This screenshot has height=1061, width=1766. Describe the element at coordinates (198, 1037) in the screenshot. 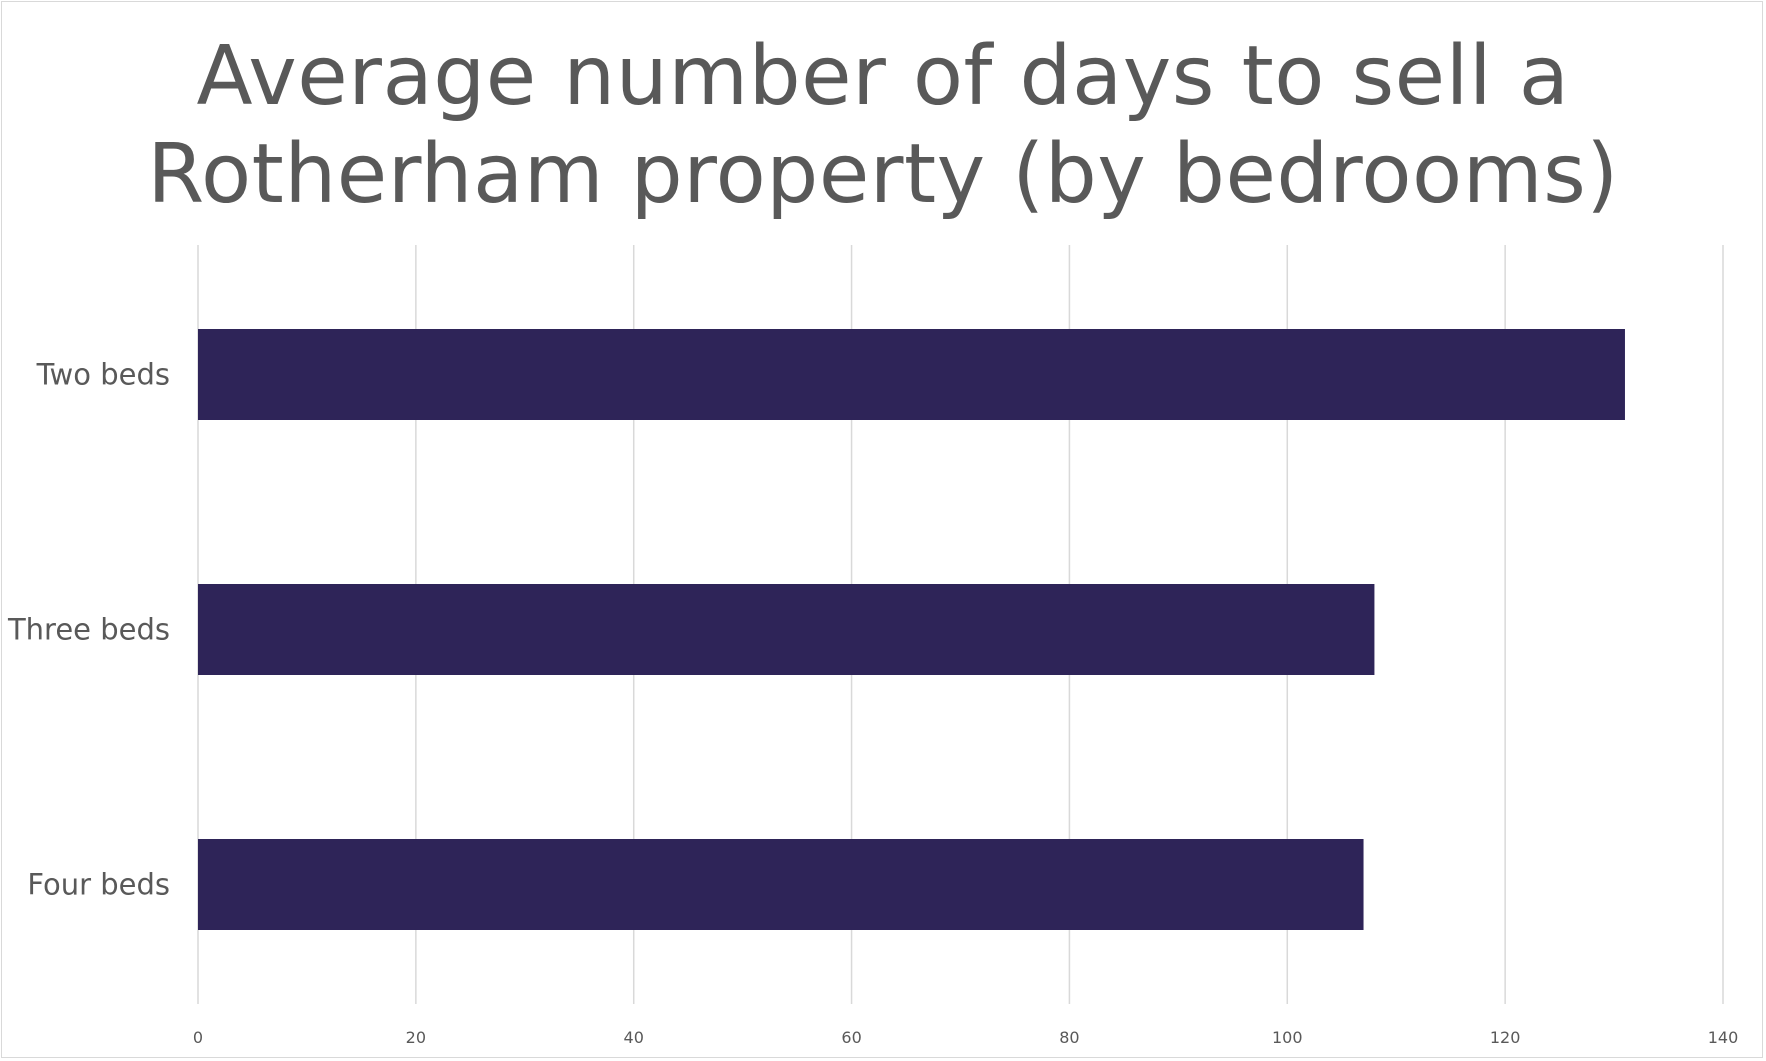

I see `x-tick-label: 0` at that location.